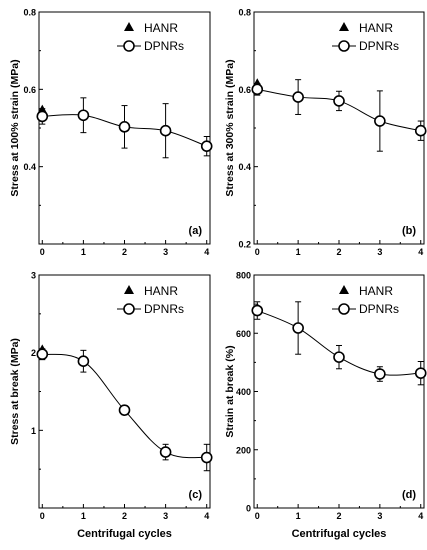 The image size is (427, 550). I want to click on y-tick-label: 1, so click(33, 431).